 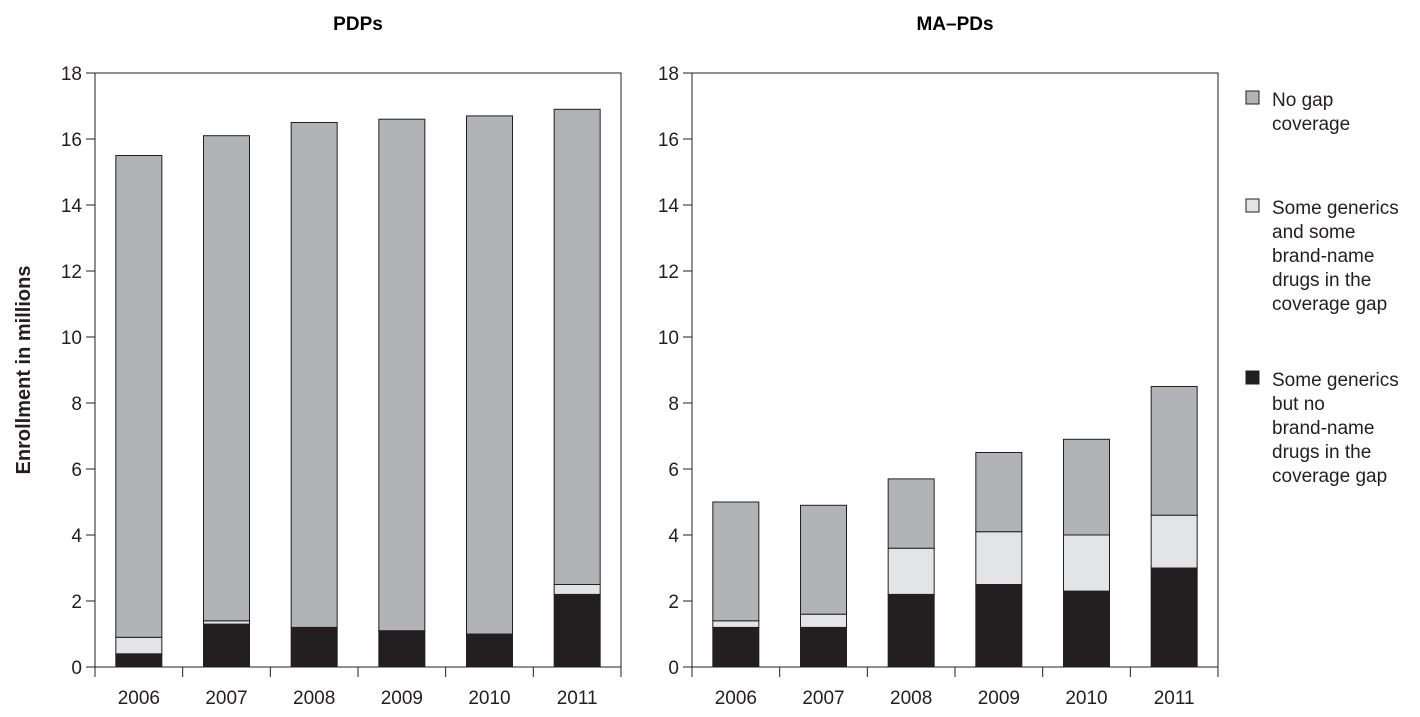 I want to click on panel-title: PDPs, so click(x=358, y=24).